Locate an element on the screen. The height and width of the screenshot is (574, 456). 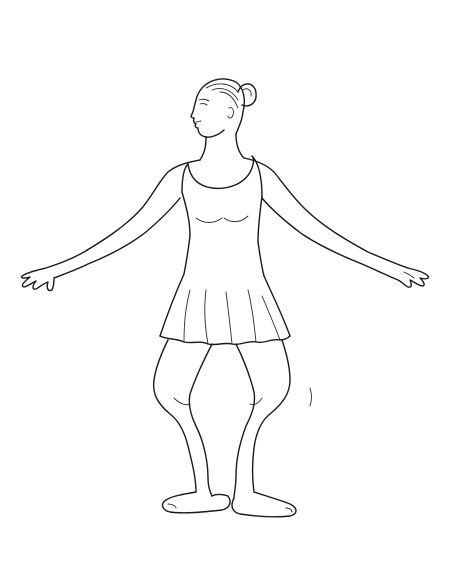
right-arm-upper-edge is located at coordinates (326, 213).